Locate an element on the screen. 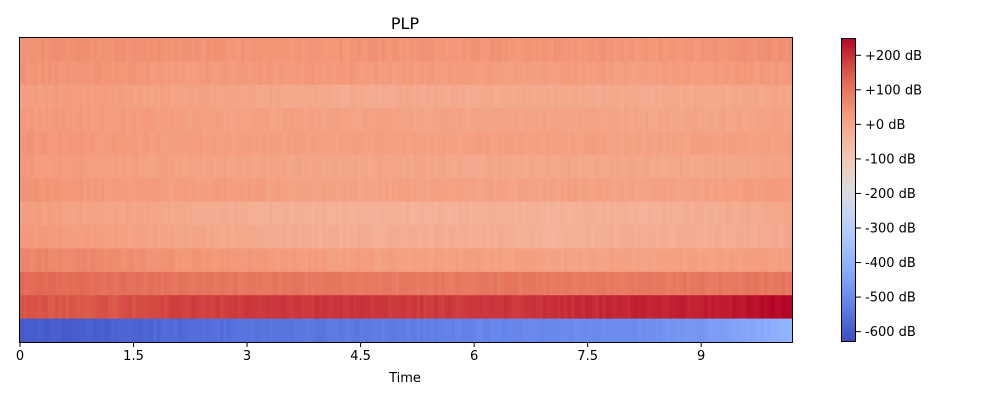  heatmap-row is located at coordinates (406, 143).